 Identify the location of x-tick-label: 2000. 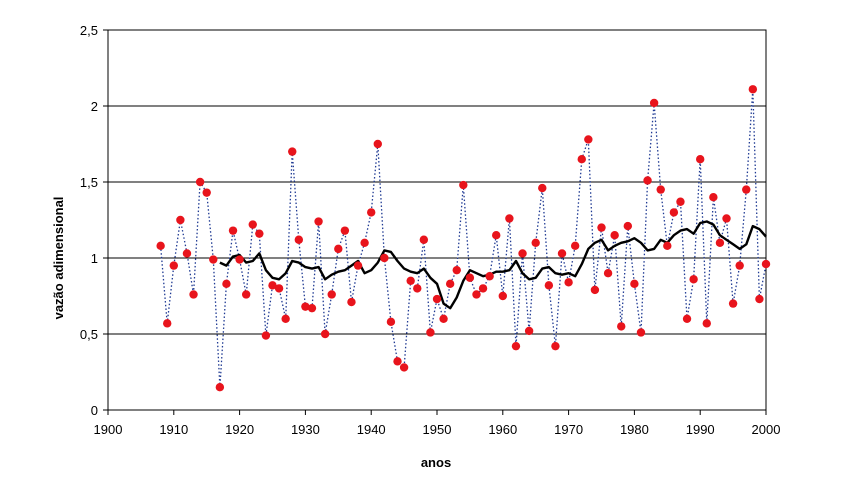
(766, 429).